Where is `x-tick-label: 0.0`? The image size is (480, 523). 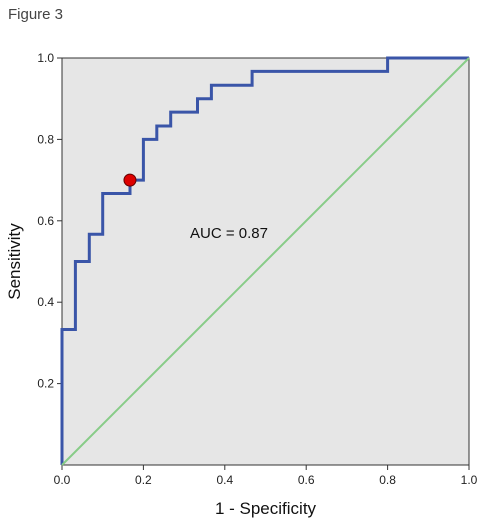 x-tick-label: 0.0 is located at coordinates (62, 480).